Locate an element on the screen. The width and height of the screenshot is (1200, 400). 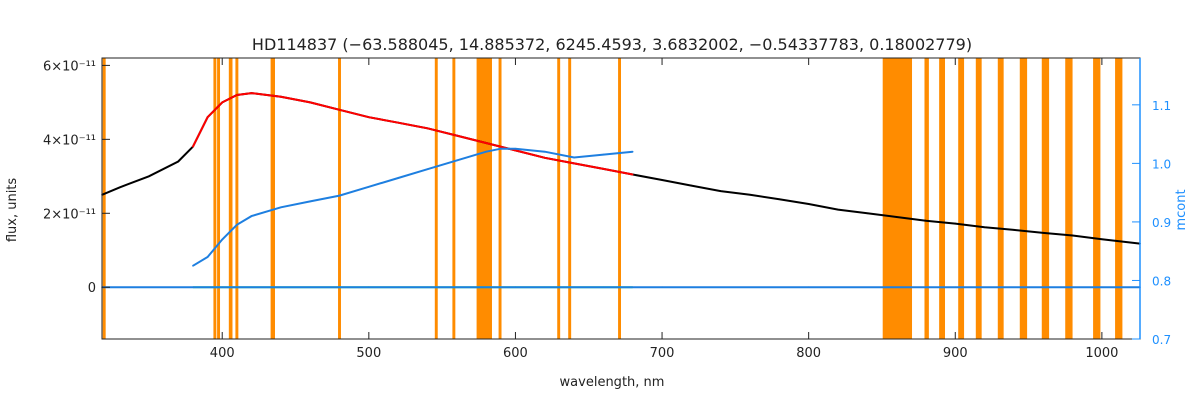
y-tick-label-0: 0 is located at coordinates (92, 288).